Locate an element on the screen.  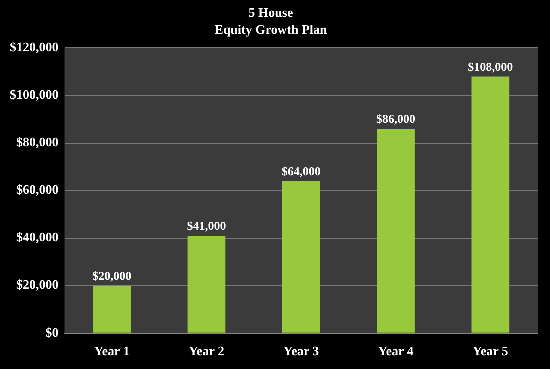
x-tick-label: Year 5 is located at coordinates (490, 351).